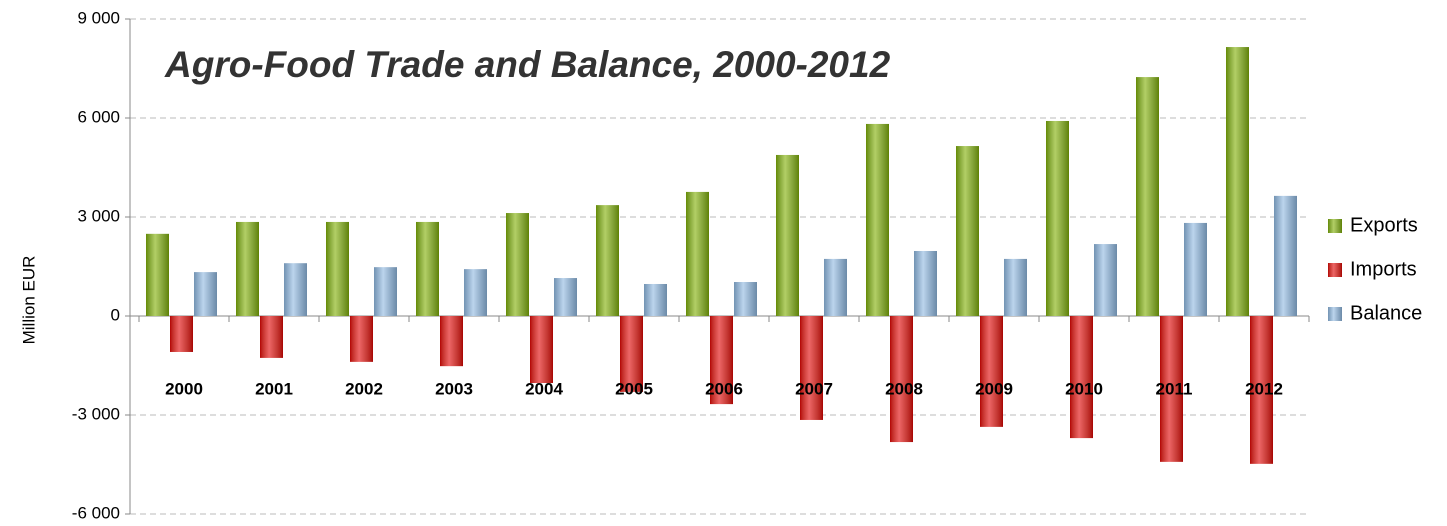 The image size is (1447, 526). I want to click on x-tick-label: 2004, so click(544, 388).